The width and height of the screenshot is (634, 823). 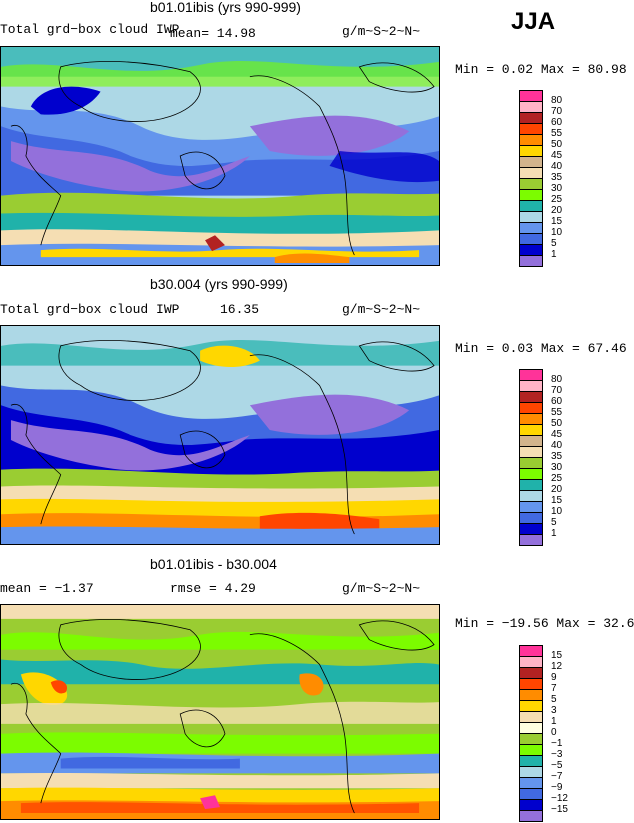 What do you see at coordinates (559, 809) in the screenshot?
I see `colorbar-label: −15` at bounding box center [559, 809].